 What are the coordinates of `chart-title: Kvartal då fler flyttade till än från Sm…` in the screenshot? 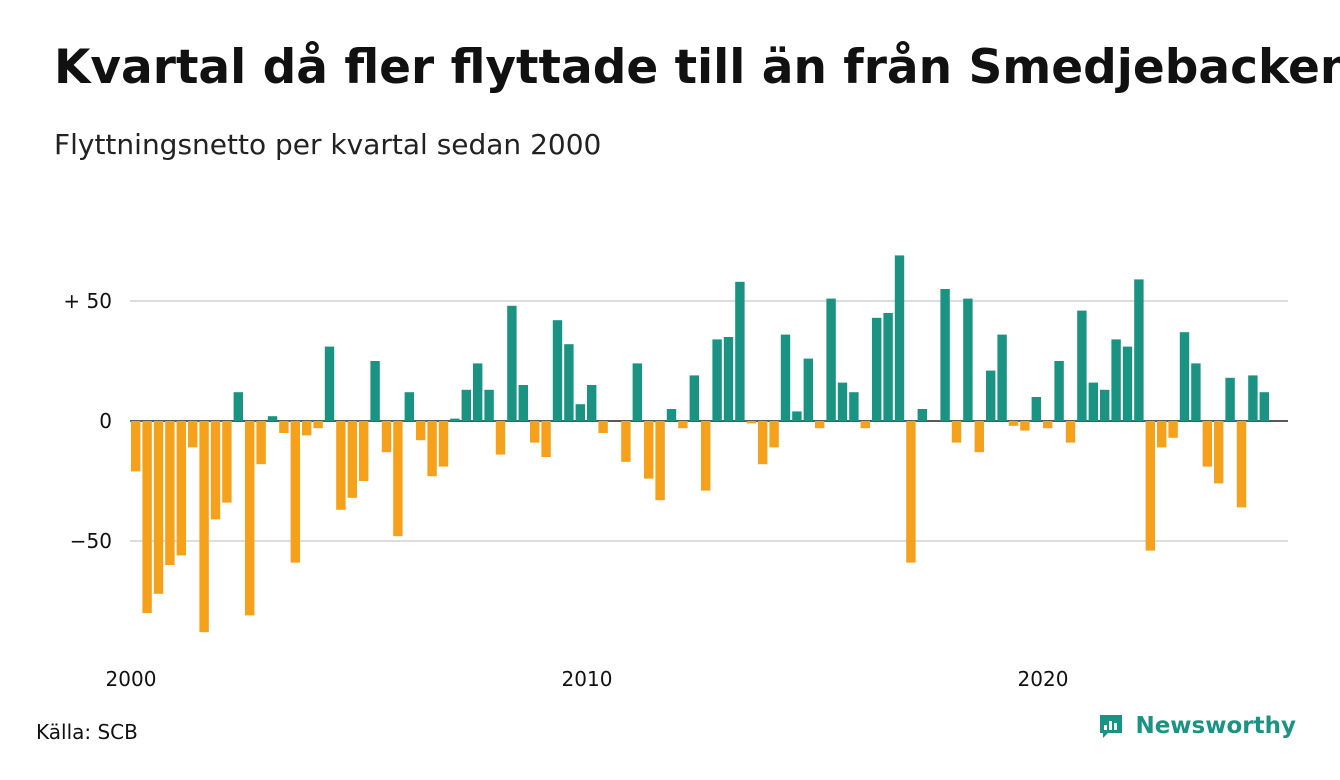 It's located at (697, 67).